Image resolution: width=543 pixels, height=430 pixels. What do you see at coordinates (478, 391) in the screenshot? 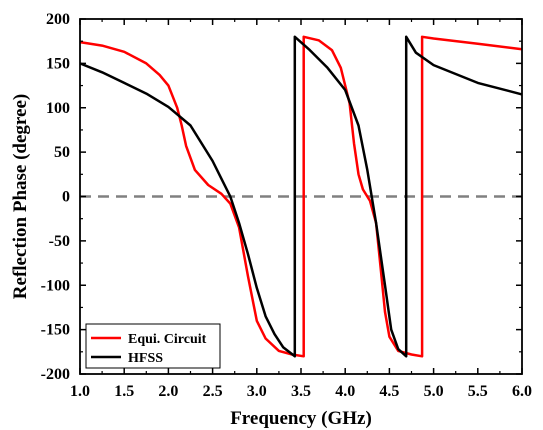
I see `x-tick-label: 5.5` at bounding box center [478, 391].